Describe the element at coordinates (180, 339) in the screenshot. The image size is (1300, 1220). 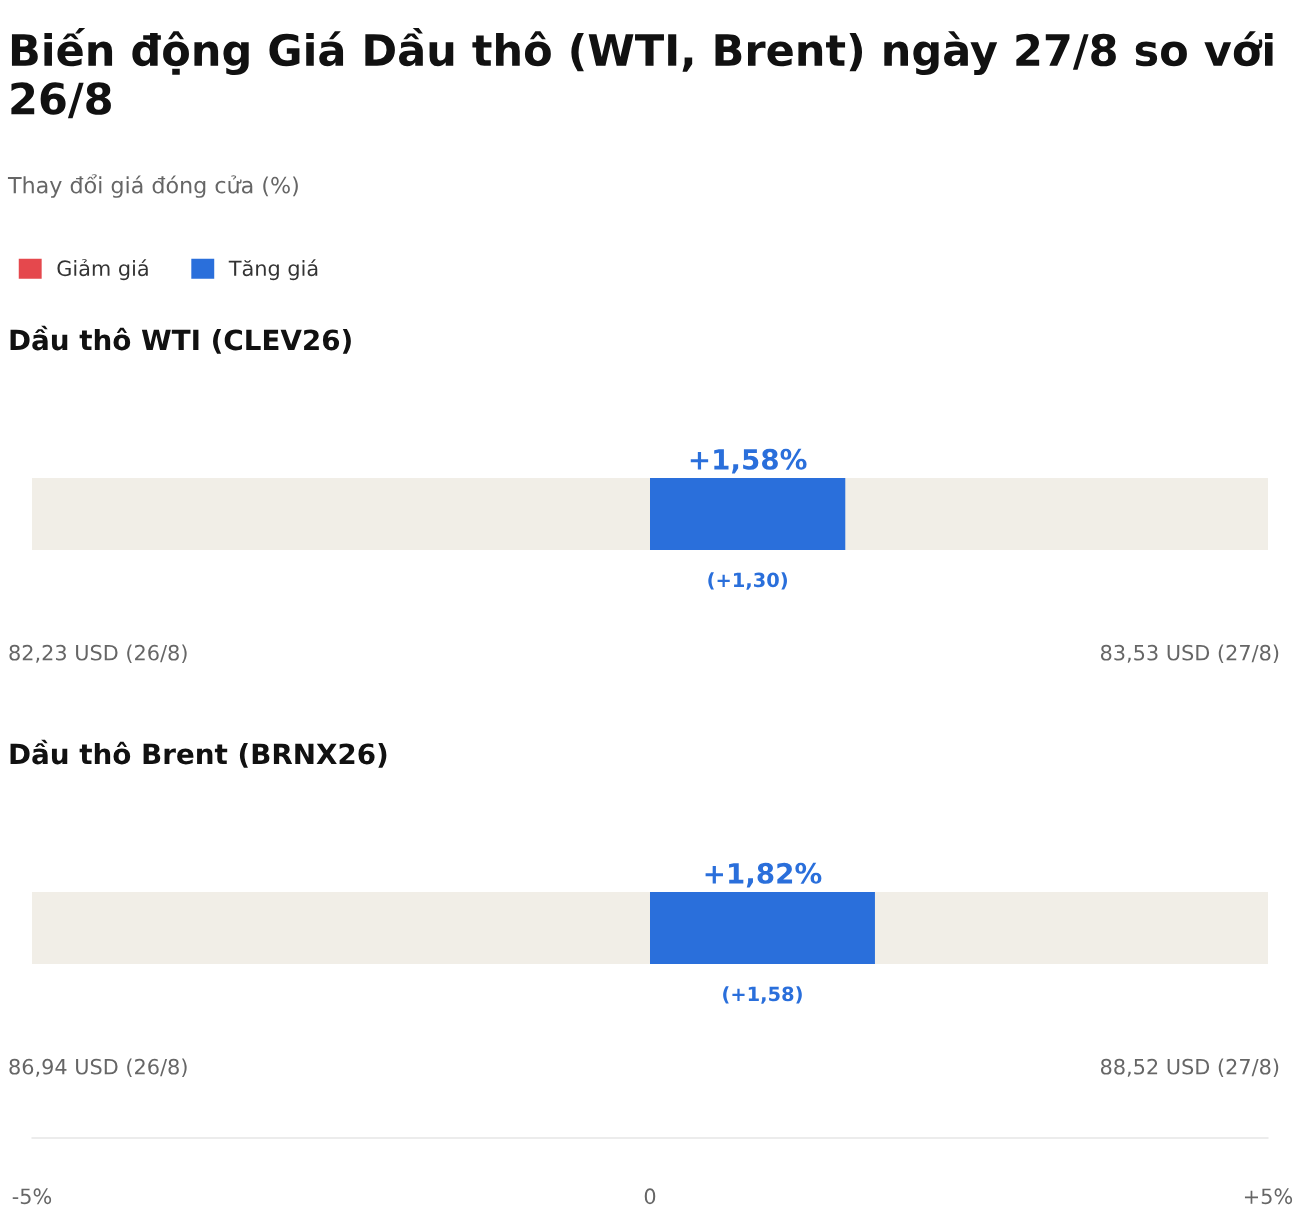
I see `y-tick-label: Dầu thô WTI (CLEV26)` at that location.